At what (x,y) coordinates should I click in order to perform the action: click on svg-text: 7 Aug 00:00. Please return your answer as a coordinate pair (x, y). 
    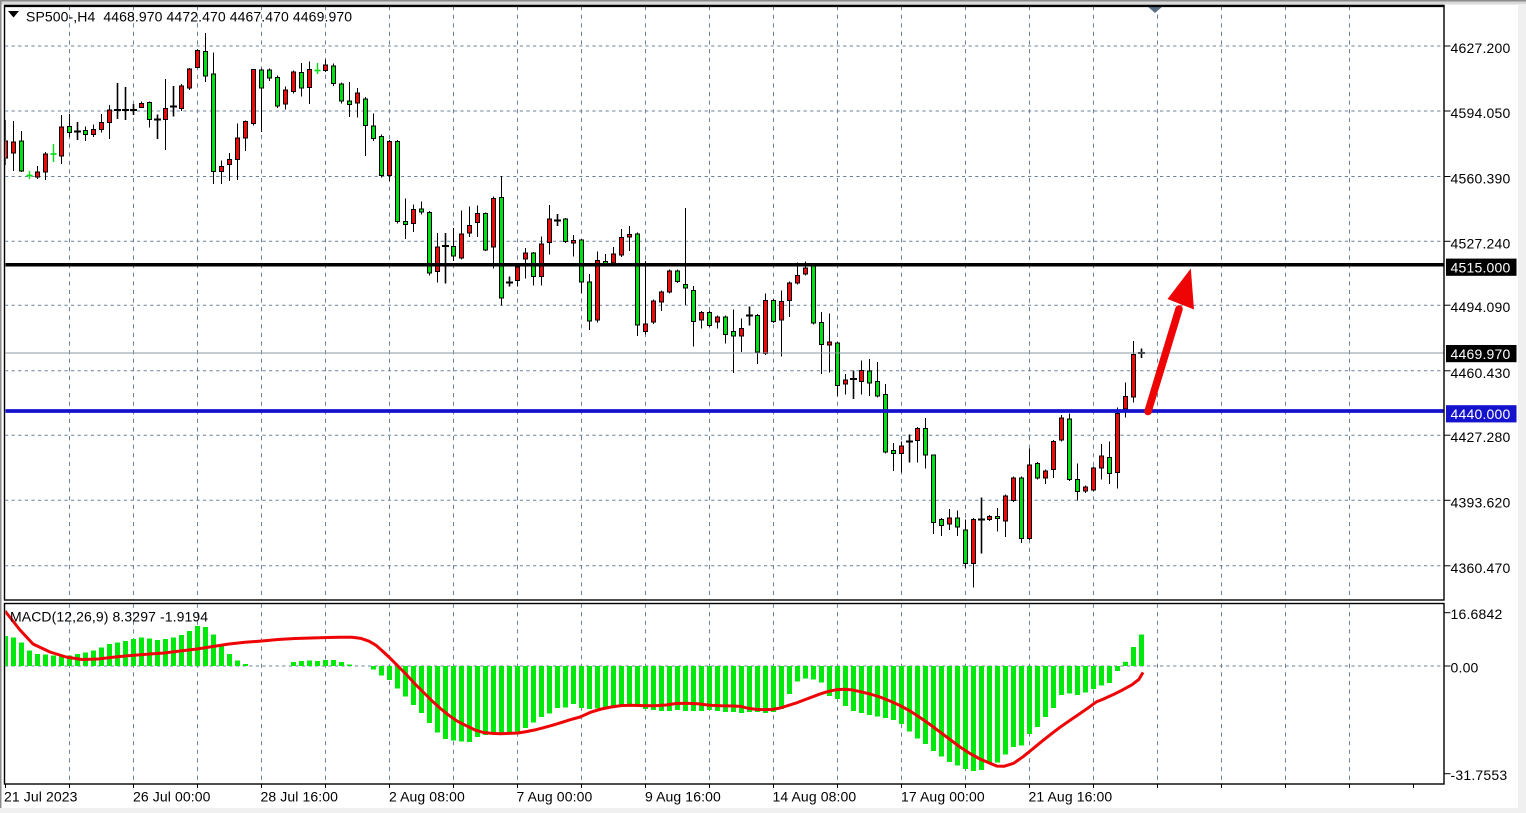
    Looking at the image, I should click on (555, 797).